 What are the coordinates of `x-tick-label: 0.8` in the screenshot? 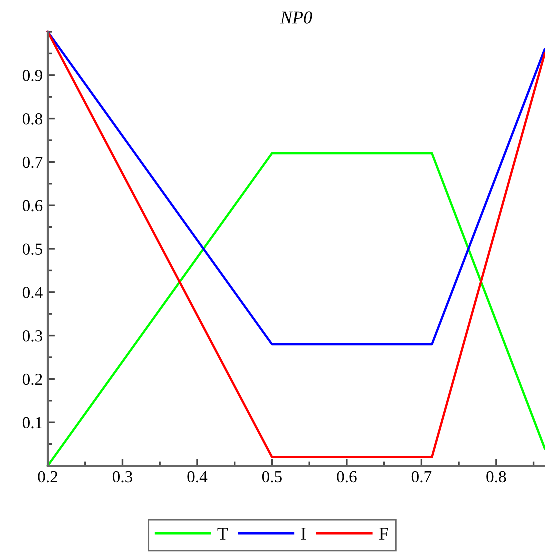 It's located at (496, 477).